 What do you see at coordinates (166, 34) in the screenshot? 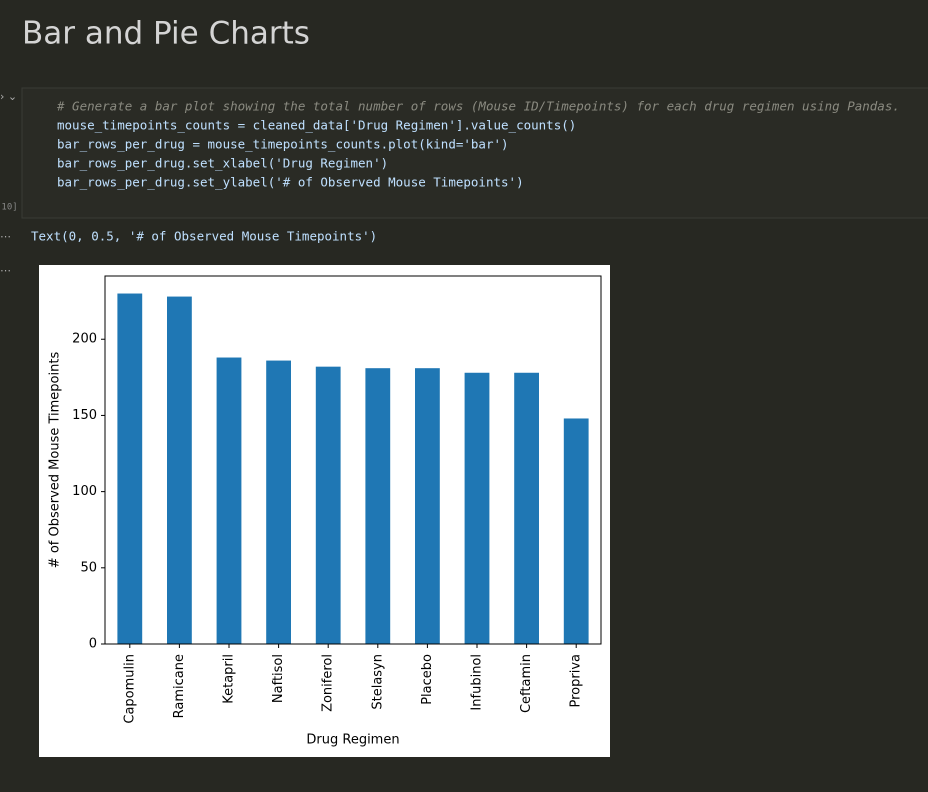
I see `heading: Bar and Pie Charts` at bounding box center [166, 34].